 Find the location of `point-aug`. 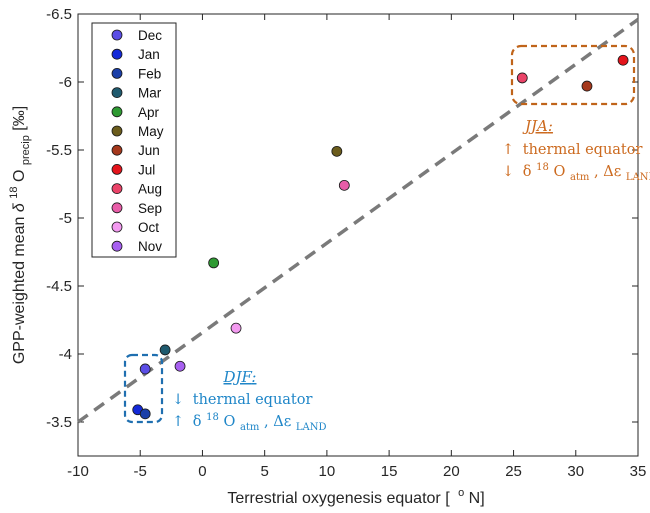

point-aug is located at coordinates (522, 78).